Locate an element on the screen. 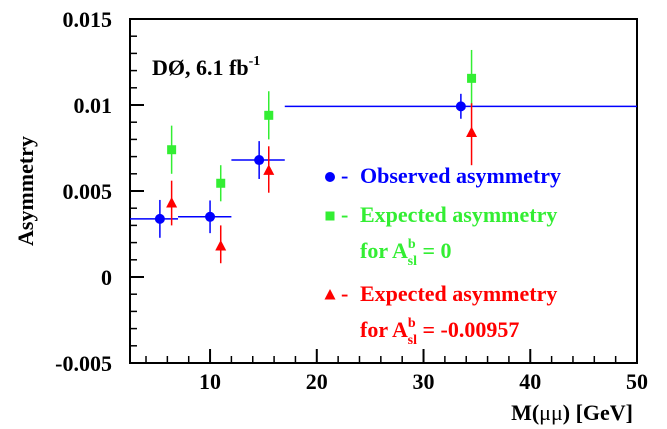 Image resolution: width=667 pixels, height=429 pixels. legend-label: for Ab sl = 0 is located at coordinates (406, 253).